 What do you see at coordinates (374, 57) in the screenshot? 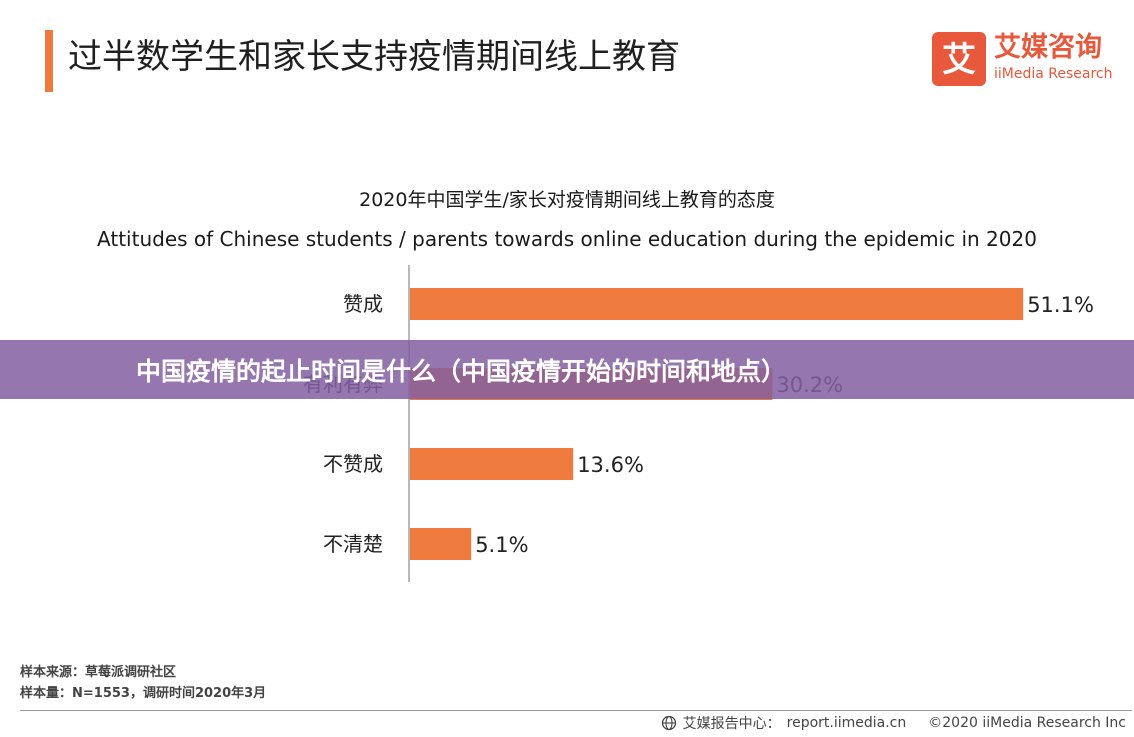
I see `page-title: 过半数学生和家长支持疫情期间线上教育` at bounding box center [374, 57].